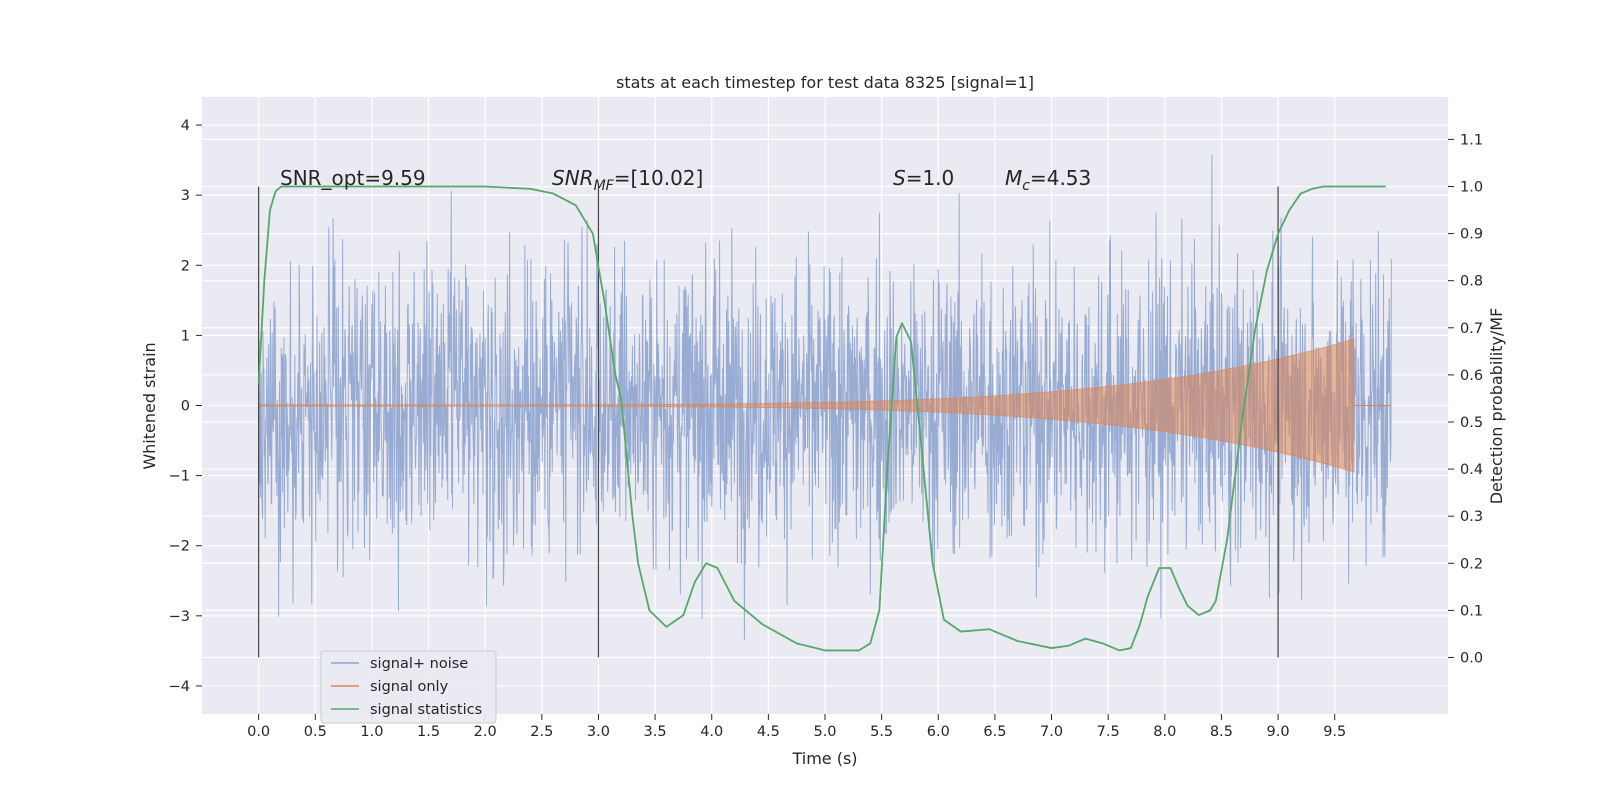 This screenshot has width=1600, height=800. Describe the element at coordinates (1471, 423) in the screenshot. I see `y2-tick-label: 0.5` at that location.